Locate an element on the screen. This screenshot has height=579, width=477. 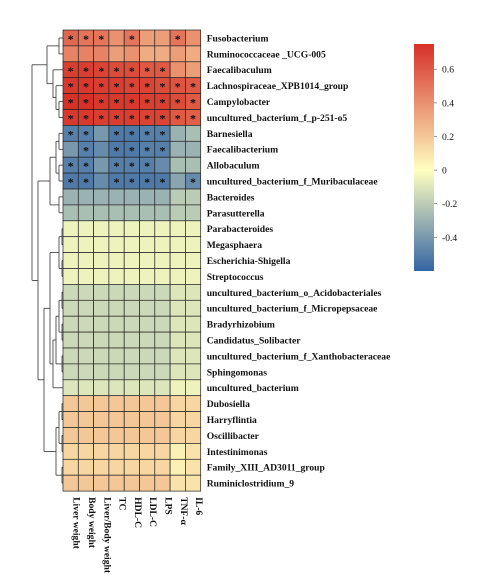
column-label: LDL-C is located at coordinates (152, 512).